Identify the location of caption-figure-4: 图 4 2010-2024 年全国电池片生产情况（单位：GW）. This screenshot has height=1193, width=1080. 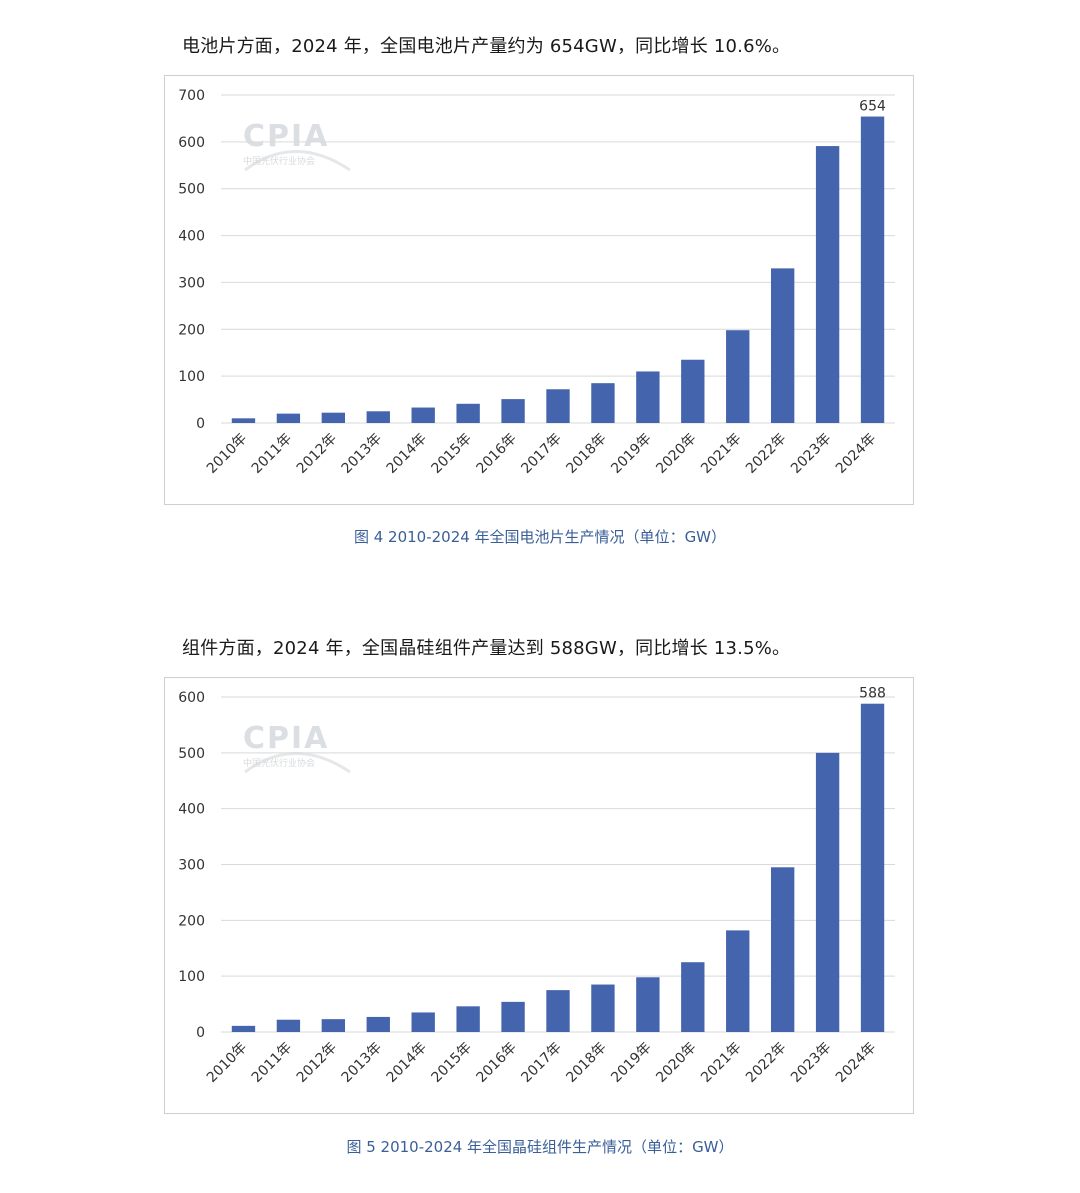
(540, 537).